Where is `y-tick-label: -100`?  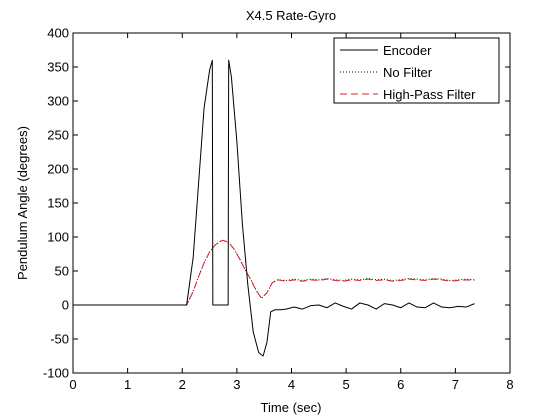
y-tick-label: -100 is located at coordinates (56, 373).